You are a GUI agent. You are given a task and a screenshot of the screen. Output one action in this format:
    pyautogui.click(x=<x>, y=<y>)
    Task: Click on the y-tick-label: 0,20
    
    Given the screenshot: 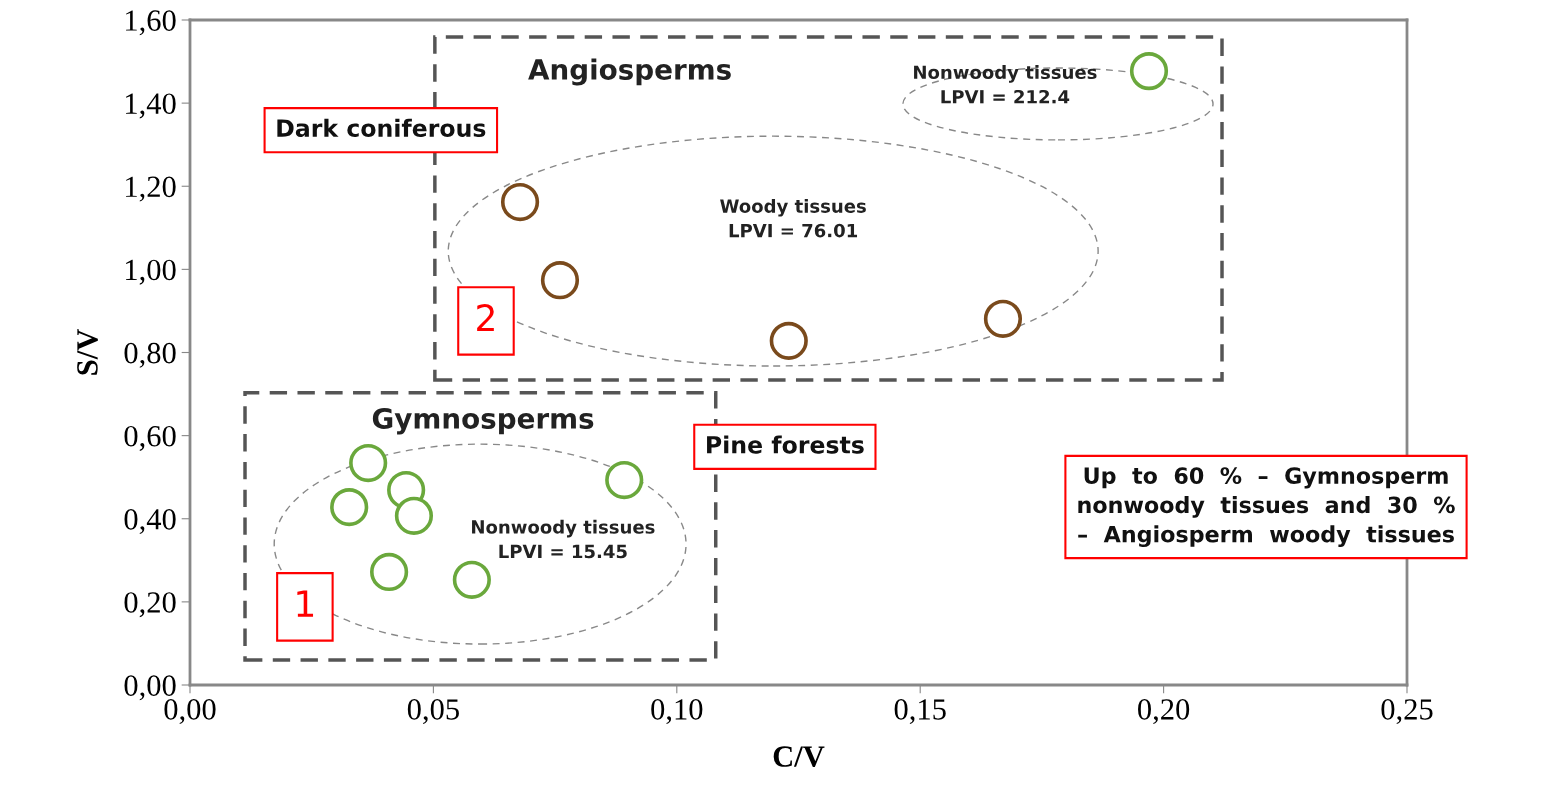 What is the action you would take?
    pyautogui.click(x=150, y=605)
    